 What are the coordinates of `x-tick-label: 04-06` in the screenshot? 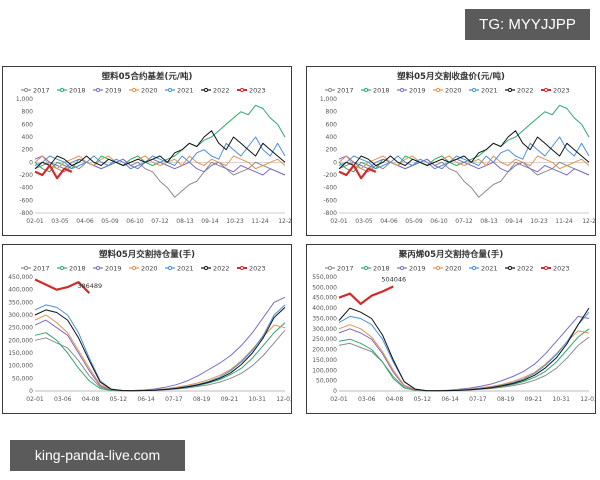 It's located at (85, 221).